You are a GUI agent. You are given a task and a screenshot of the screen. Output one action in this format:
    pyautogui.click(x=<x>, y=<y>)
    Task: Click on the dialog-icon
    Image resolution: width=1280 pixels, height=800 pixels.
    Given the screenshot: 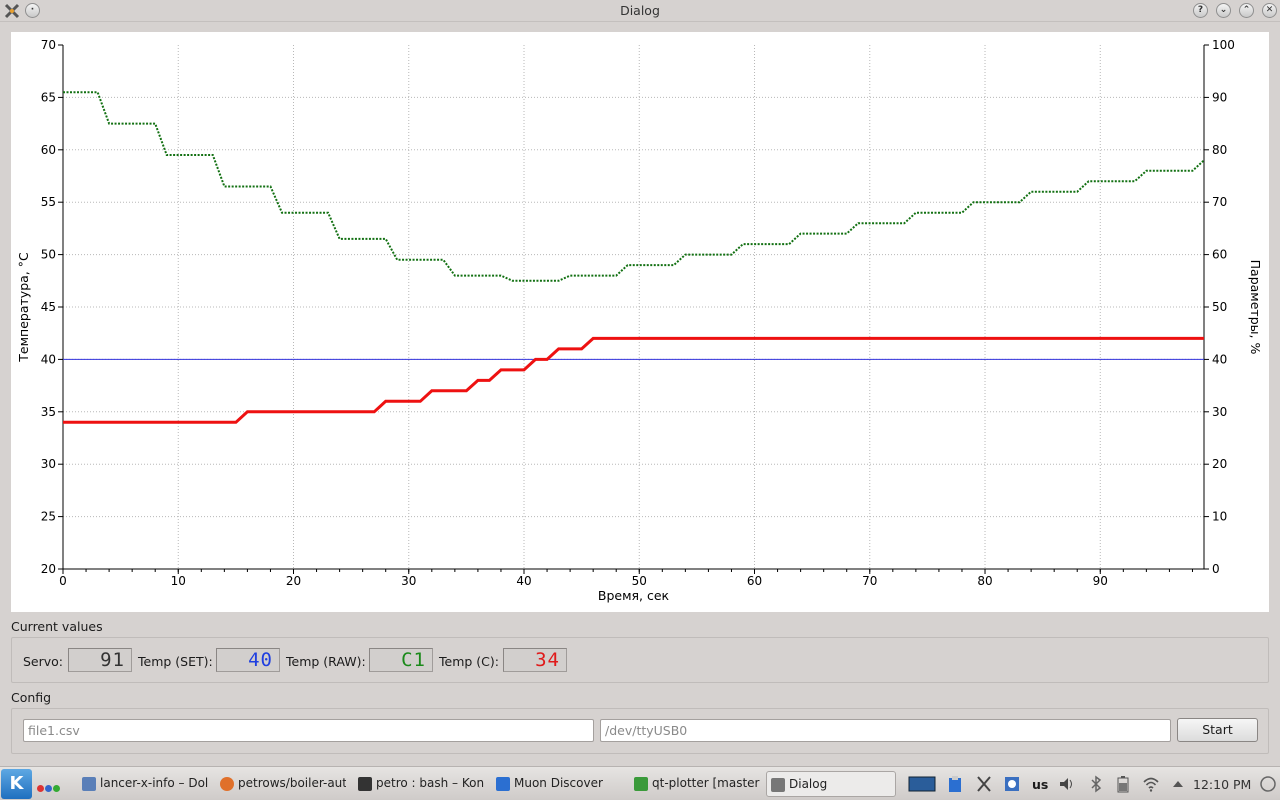 What is the action you would take?
    pyautogui.click(x=778, y=785)
    